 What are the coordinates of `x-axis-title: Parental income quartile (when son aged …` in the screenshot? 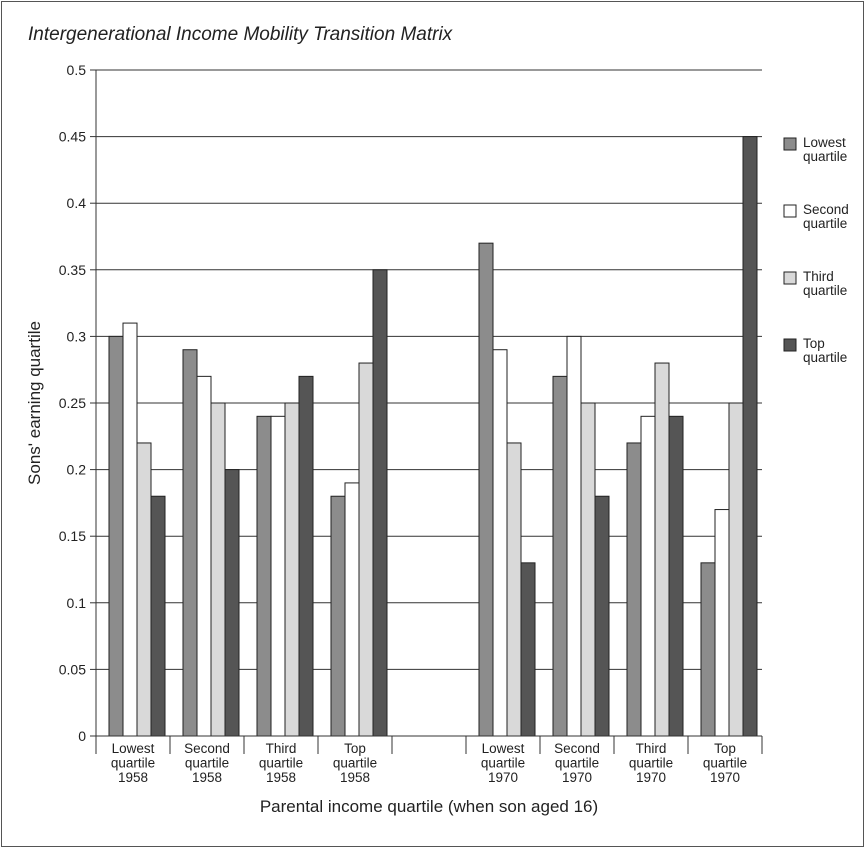 It's located at (429, 806).